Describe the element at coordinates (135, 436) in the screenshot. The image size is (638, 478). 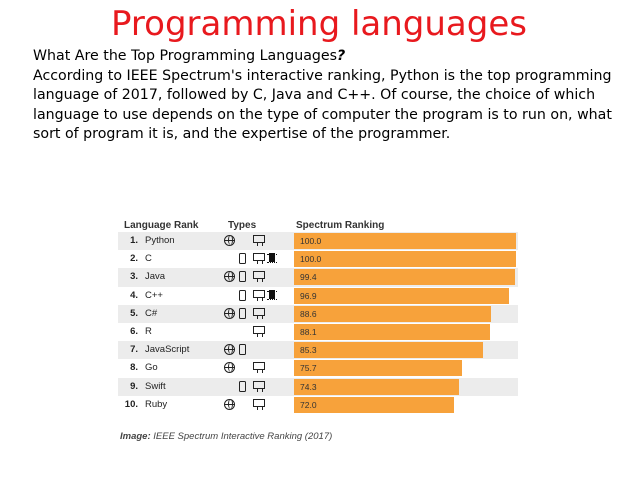
I see `caption-prefix: Image:` at that location.